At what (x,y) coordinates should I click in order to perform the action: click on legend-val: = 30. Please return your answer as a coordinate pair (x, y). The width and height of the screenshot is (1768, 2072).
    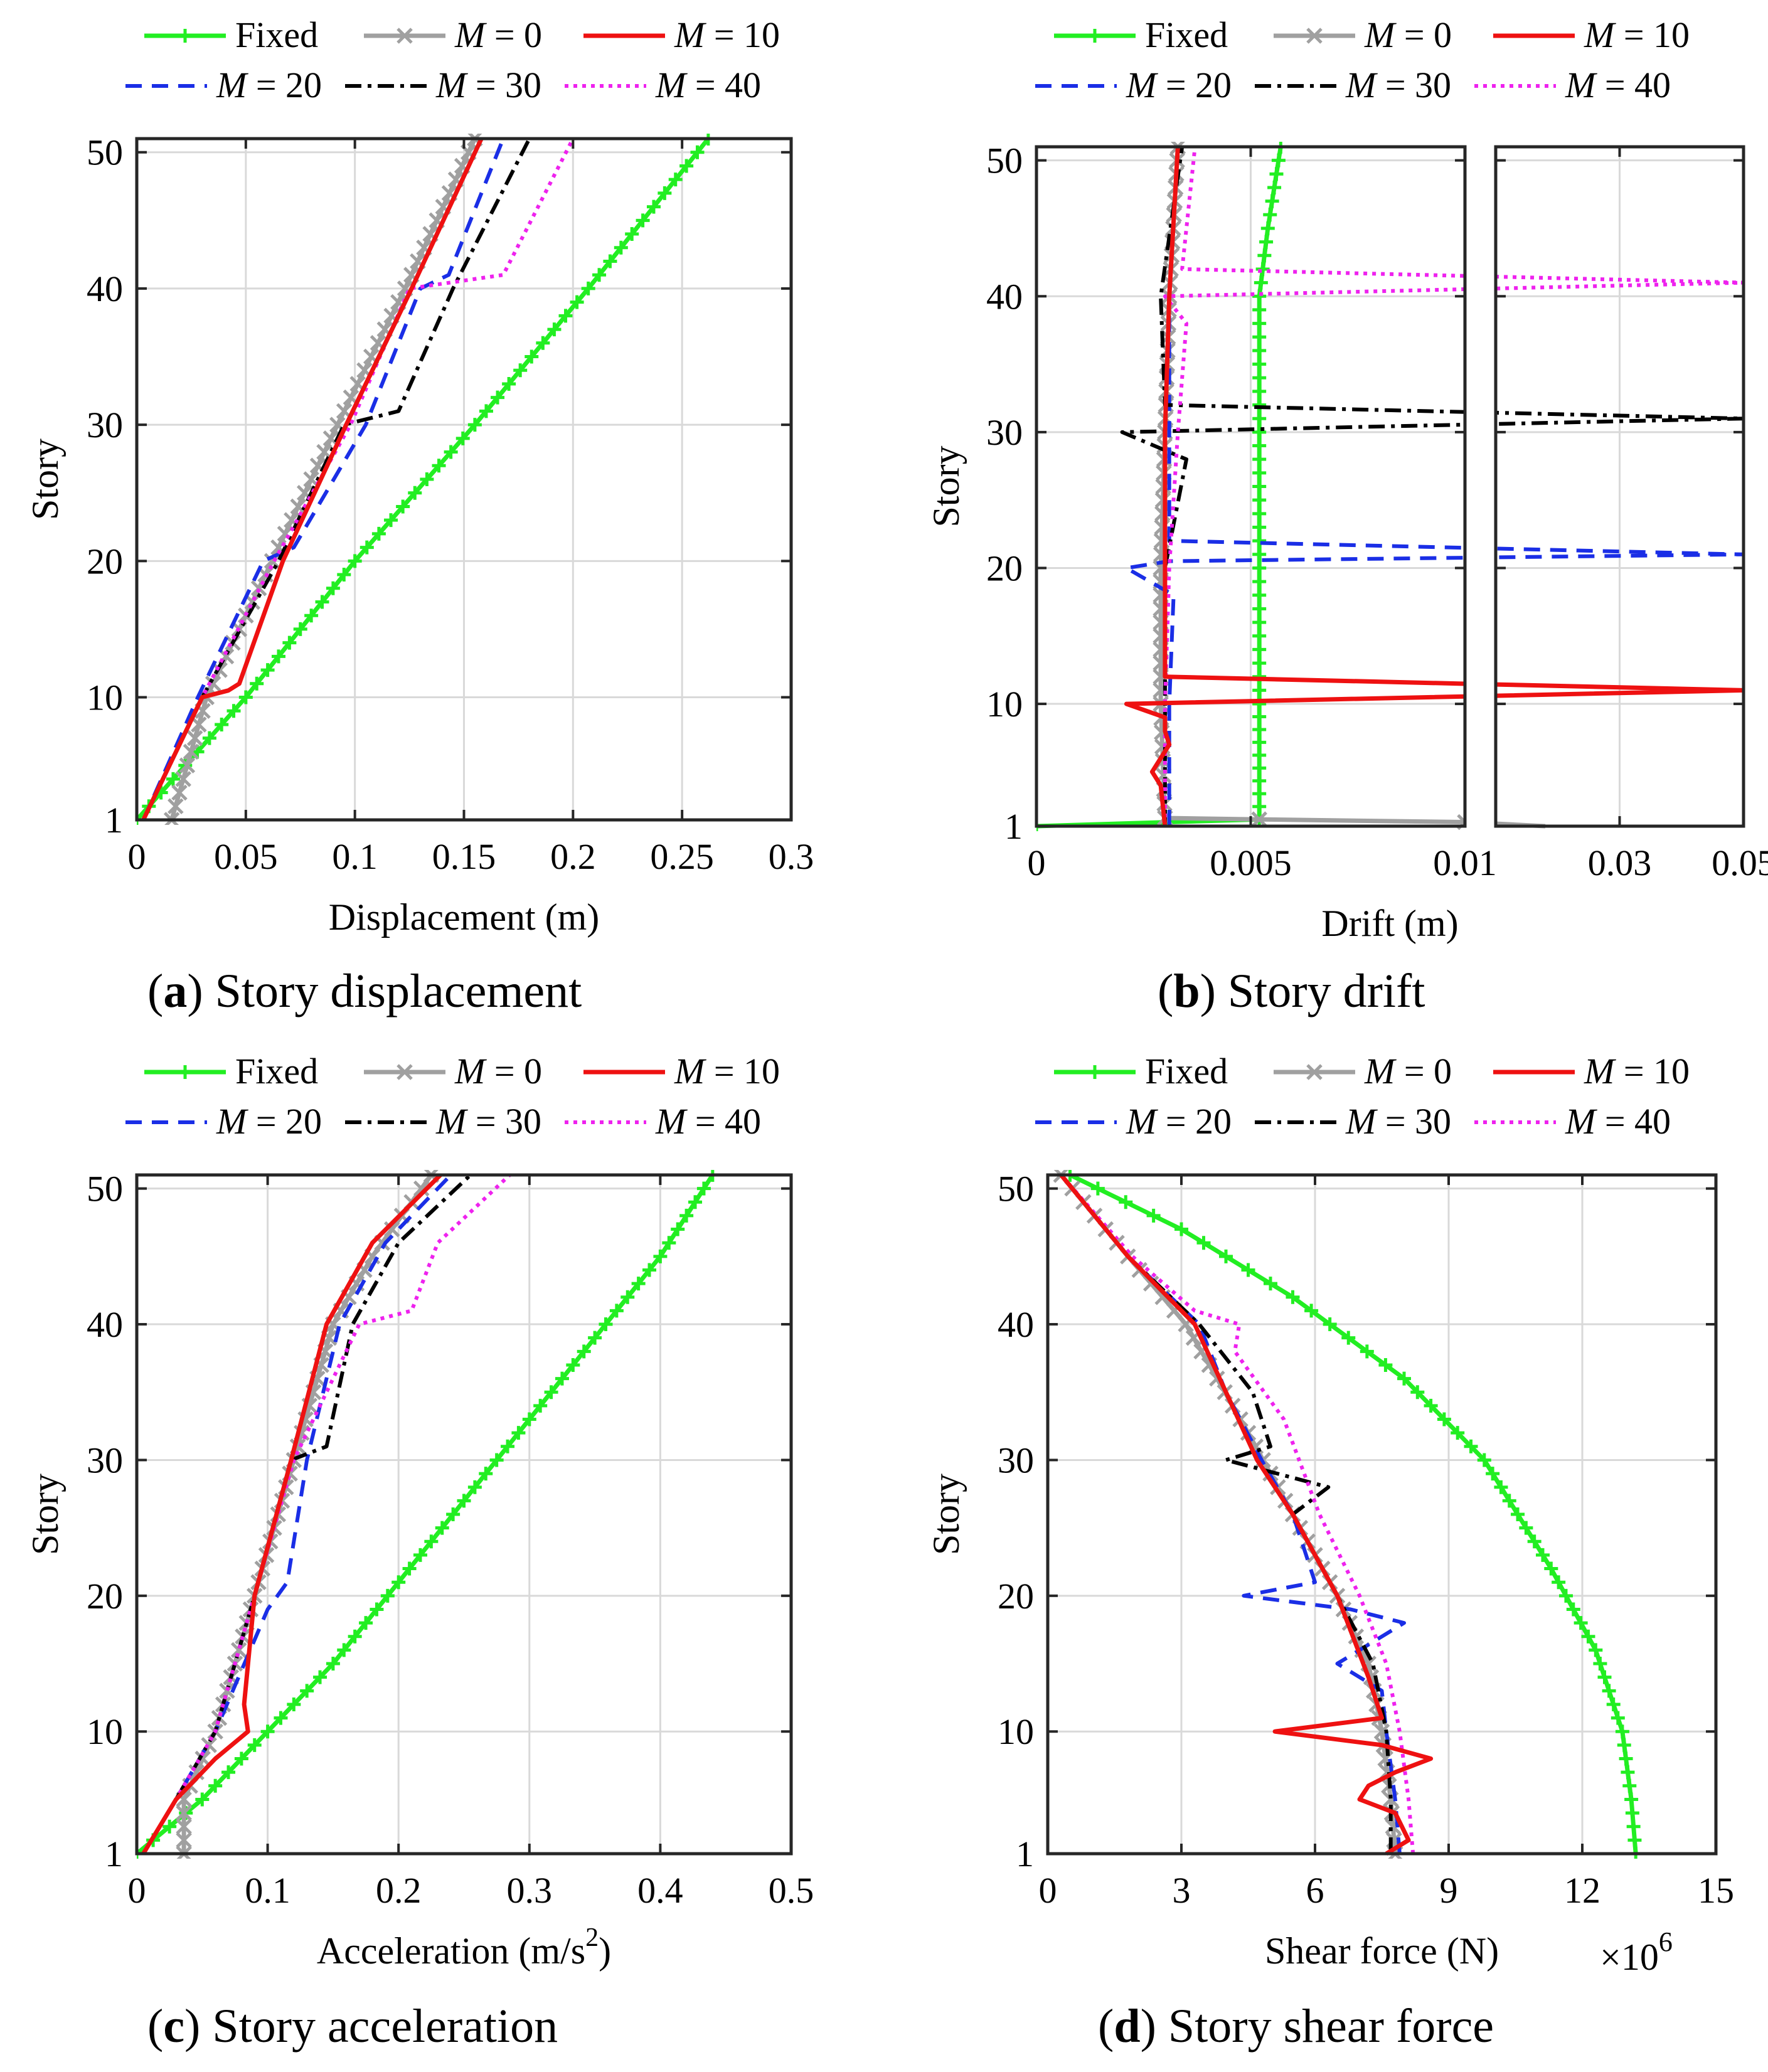
    Looking at the image, I should click on (1413, 85).